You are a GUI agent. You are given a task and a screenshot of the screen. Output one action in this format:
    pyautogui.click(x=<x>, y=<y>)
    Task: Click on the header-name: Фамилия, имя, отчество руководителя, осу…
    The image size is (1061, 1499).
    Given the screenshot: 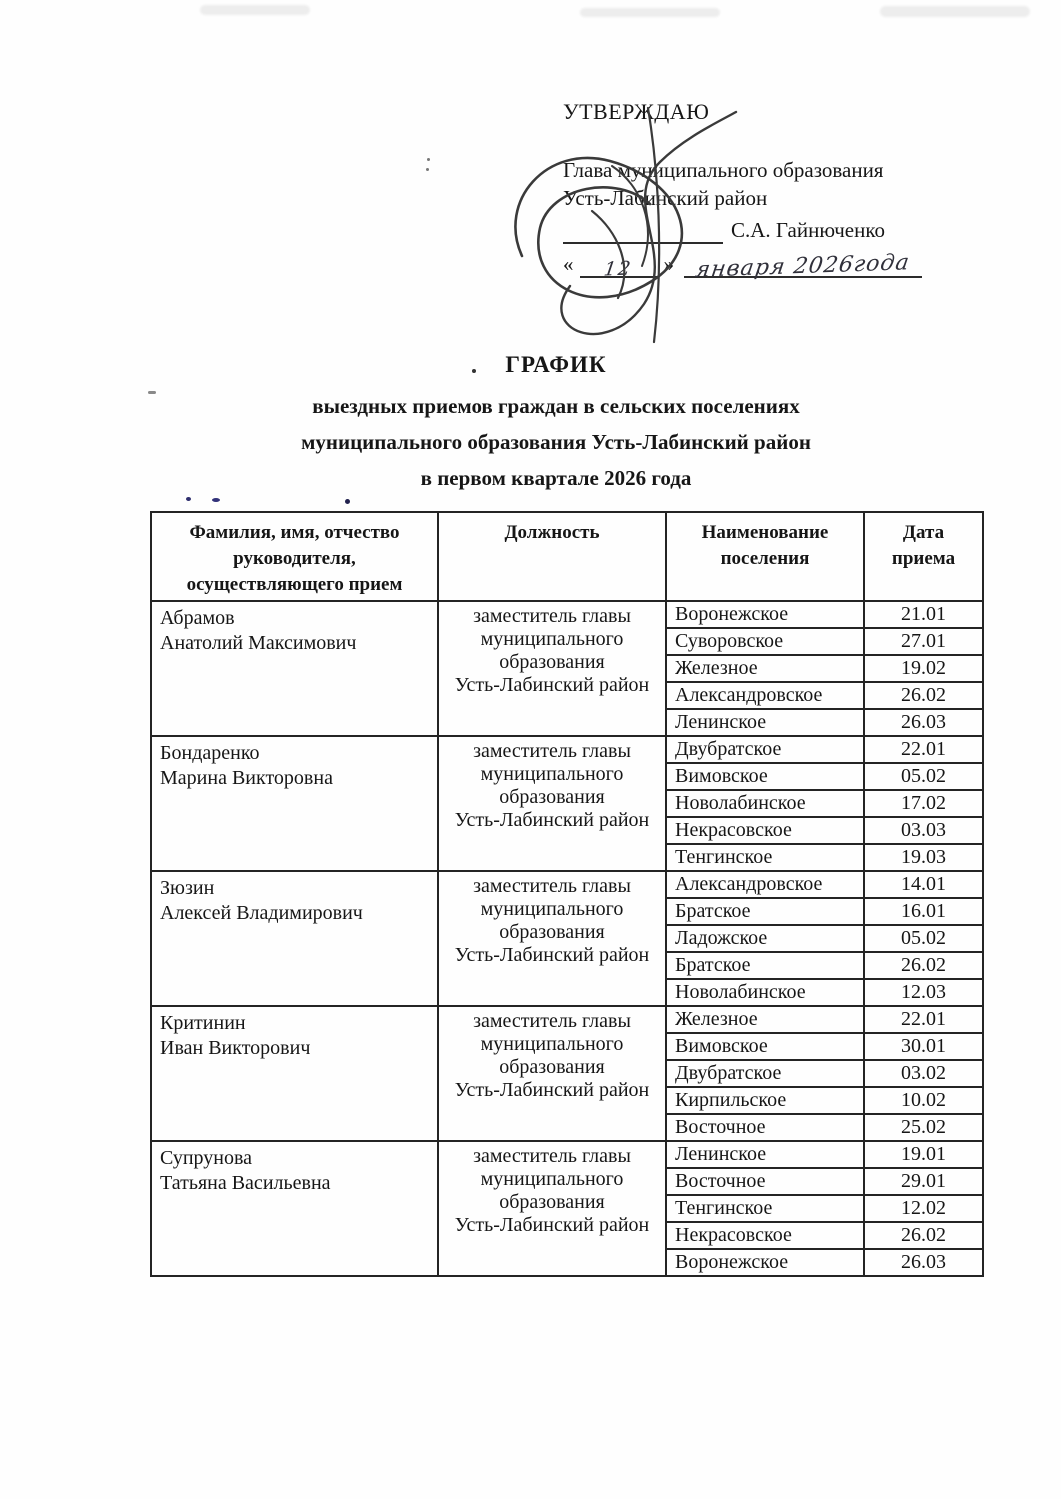 What is the action you would take?
    pyautogui.click(x=294, y=556)
    